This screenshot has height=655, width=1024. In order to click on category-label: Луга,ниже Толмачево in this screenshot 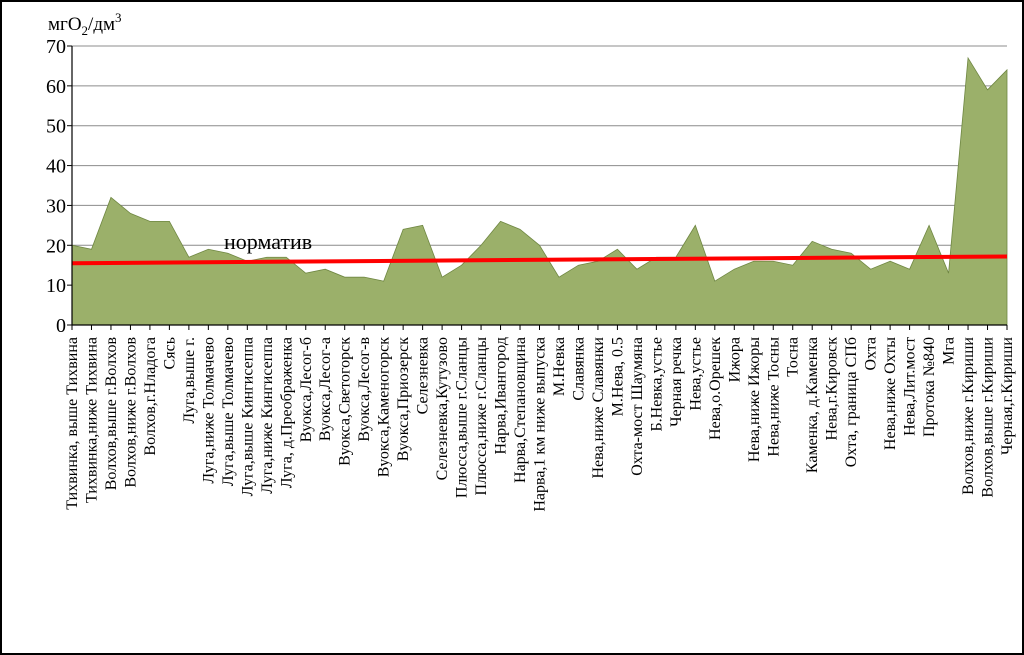, I will do `click(208, 410)`.